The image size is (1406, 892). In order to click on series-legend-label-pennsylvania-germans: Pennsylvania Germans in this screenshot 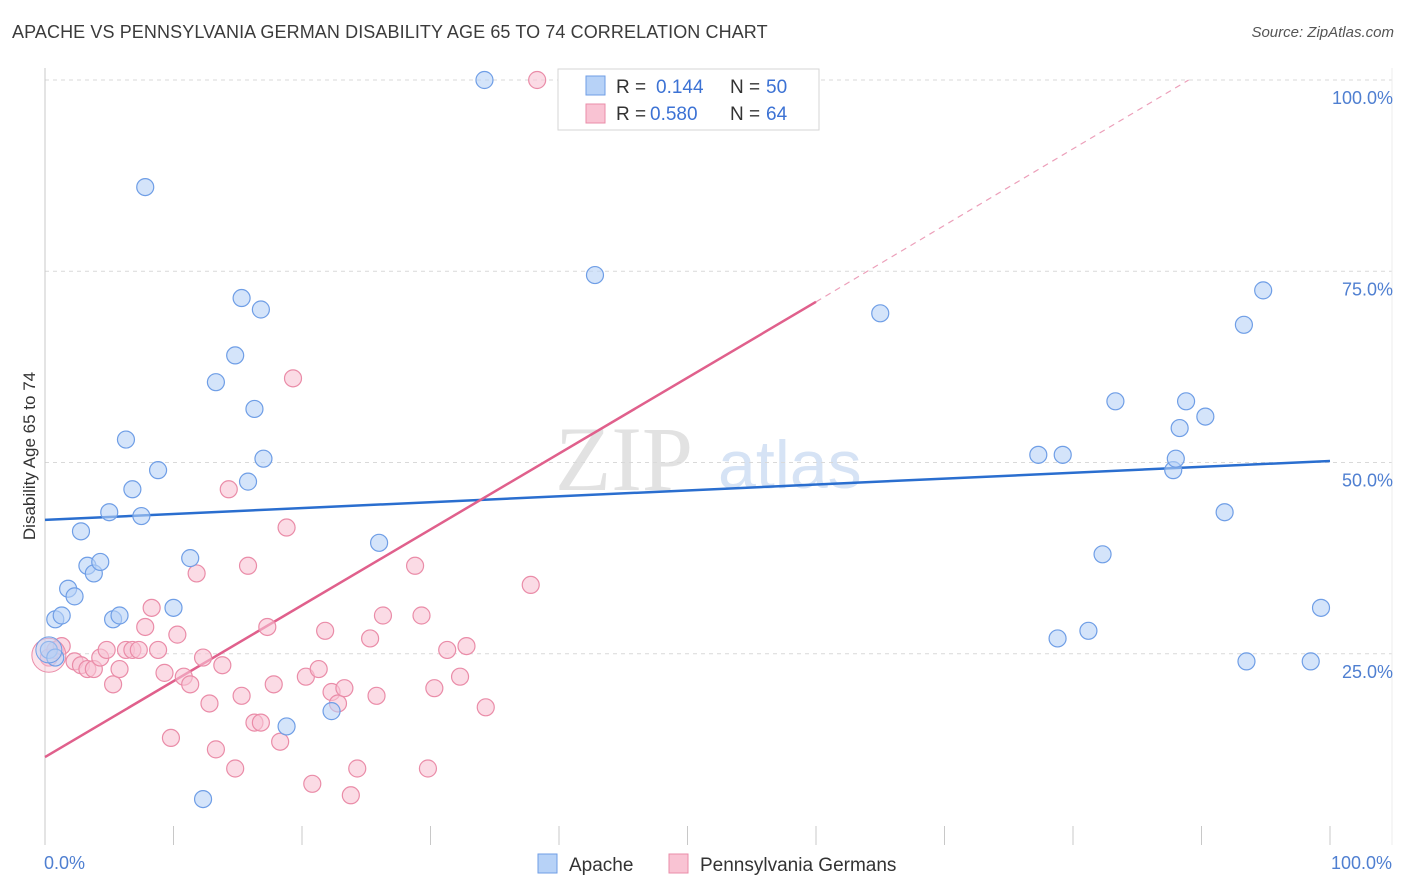, I will do `click(798, 865)`.